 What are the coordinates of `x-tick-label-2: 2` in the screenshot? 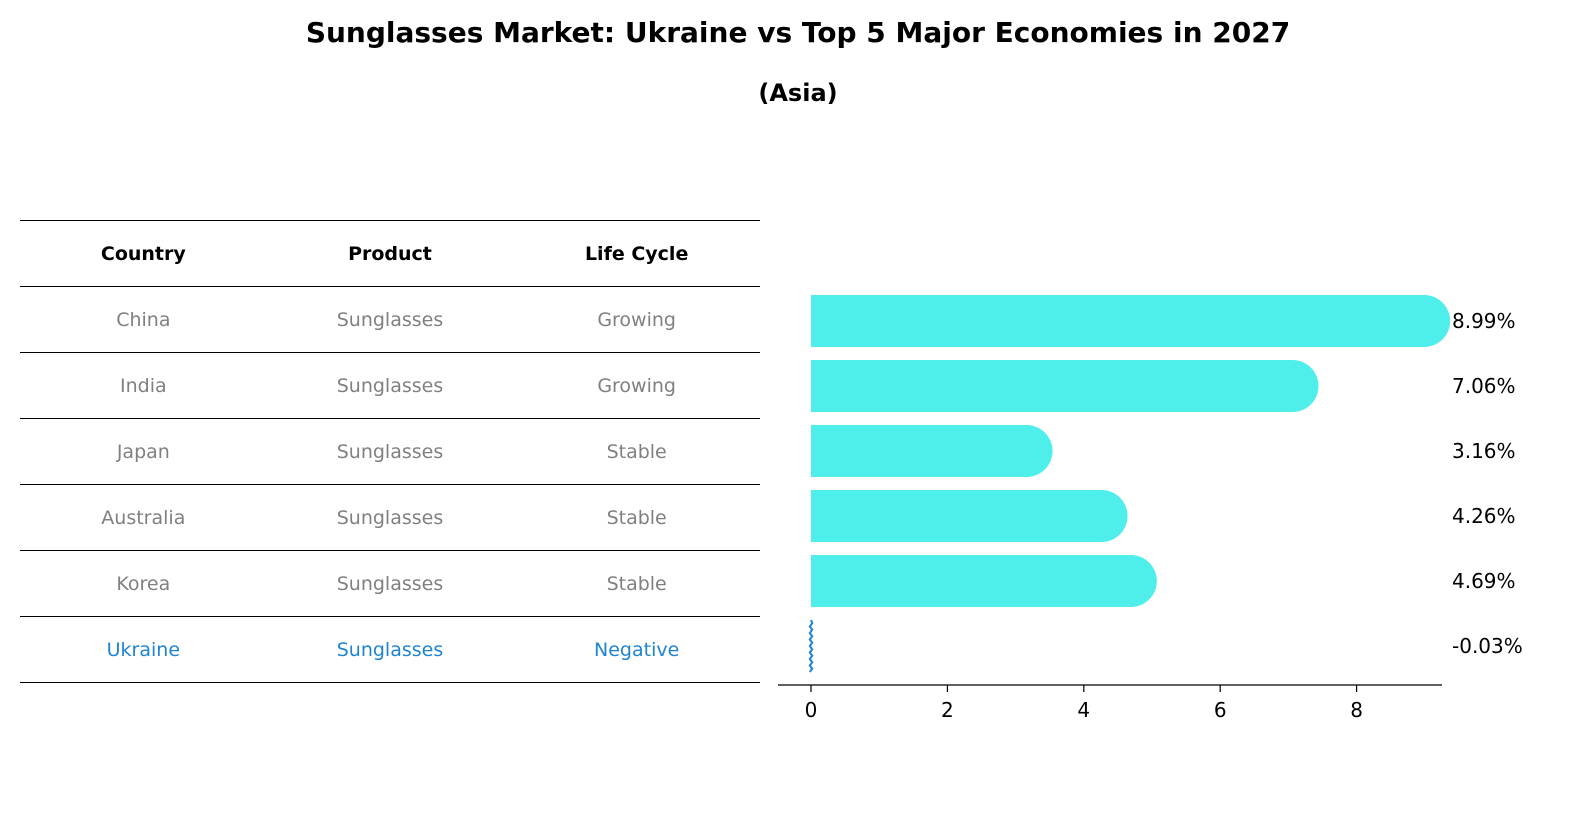 It's located at (947, 710).